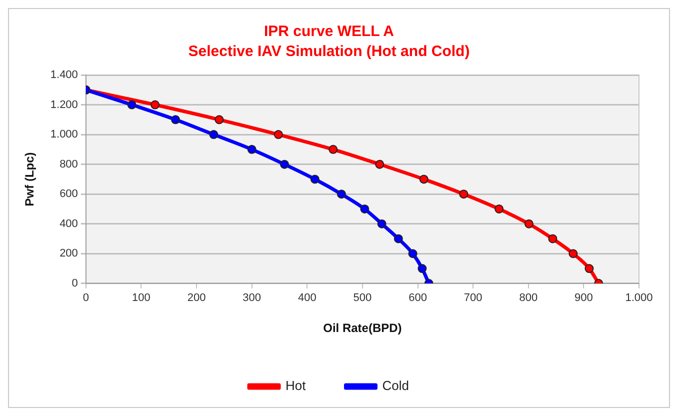 The height and width of the screenshot is (418, 680). What do you see at coordinates (473, 298) in the screenshot?
I see `x-tick-label: 700` at bounding box center [473, 298].